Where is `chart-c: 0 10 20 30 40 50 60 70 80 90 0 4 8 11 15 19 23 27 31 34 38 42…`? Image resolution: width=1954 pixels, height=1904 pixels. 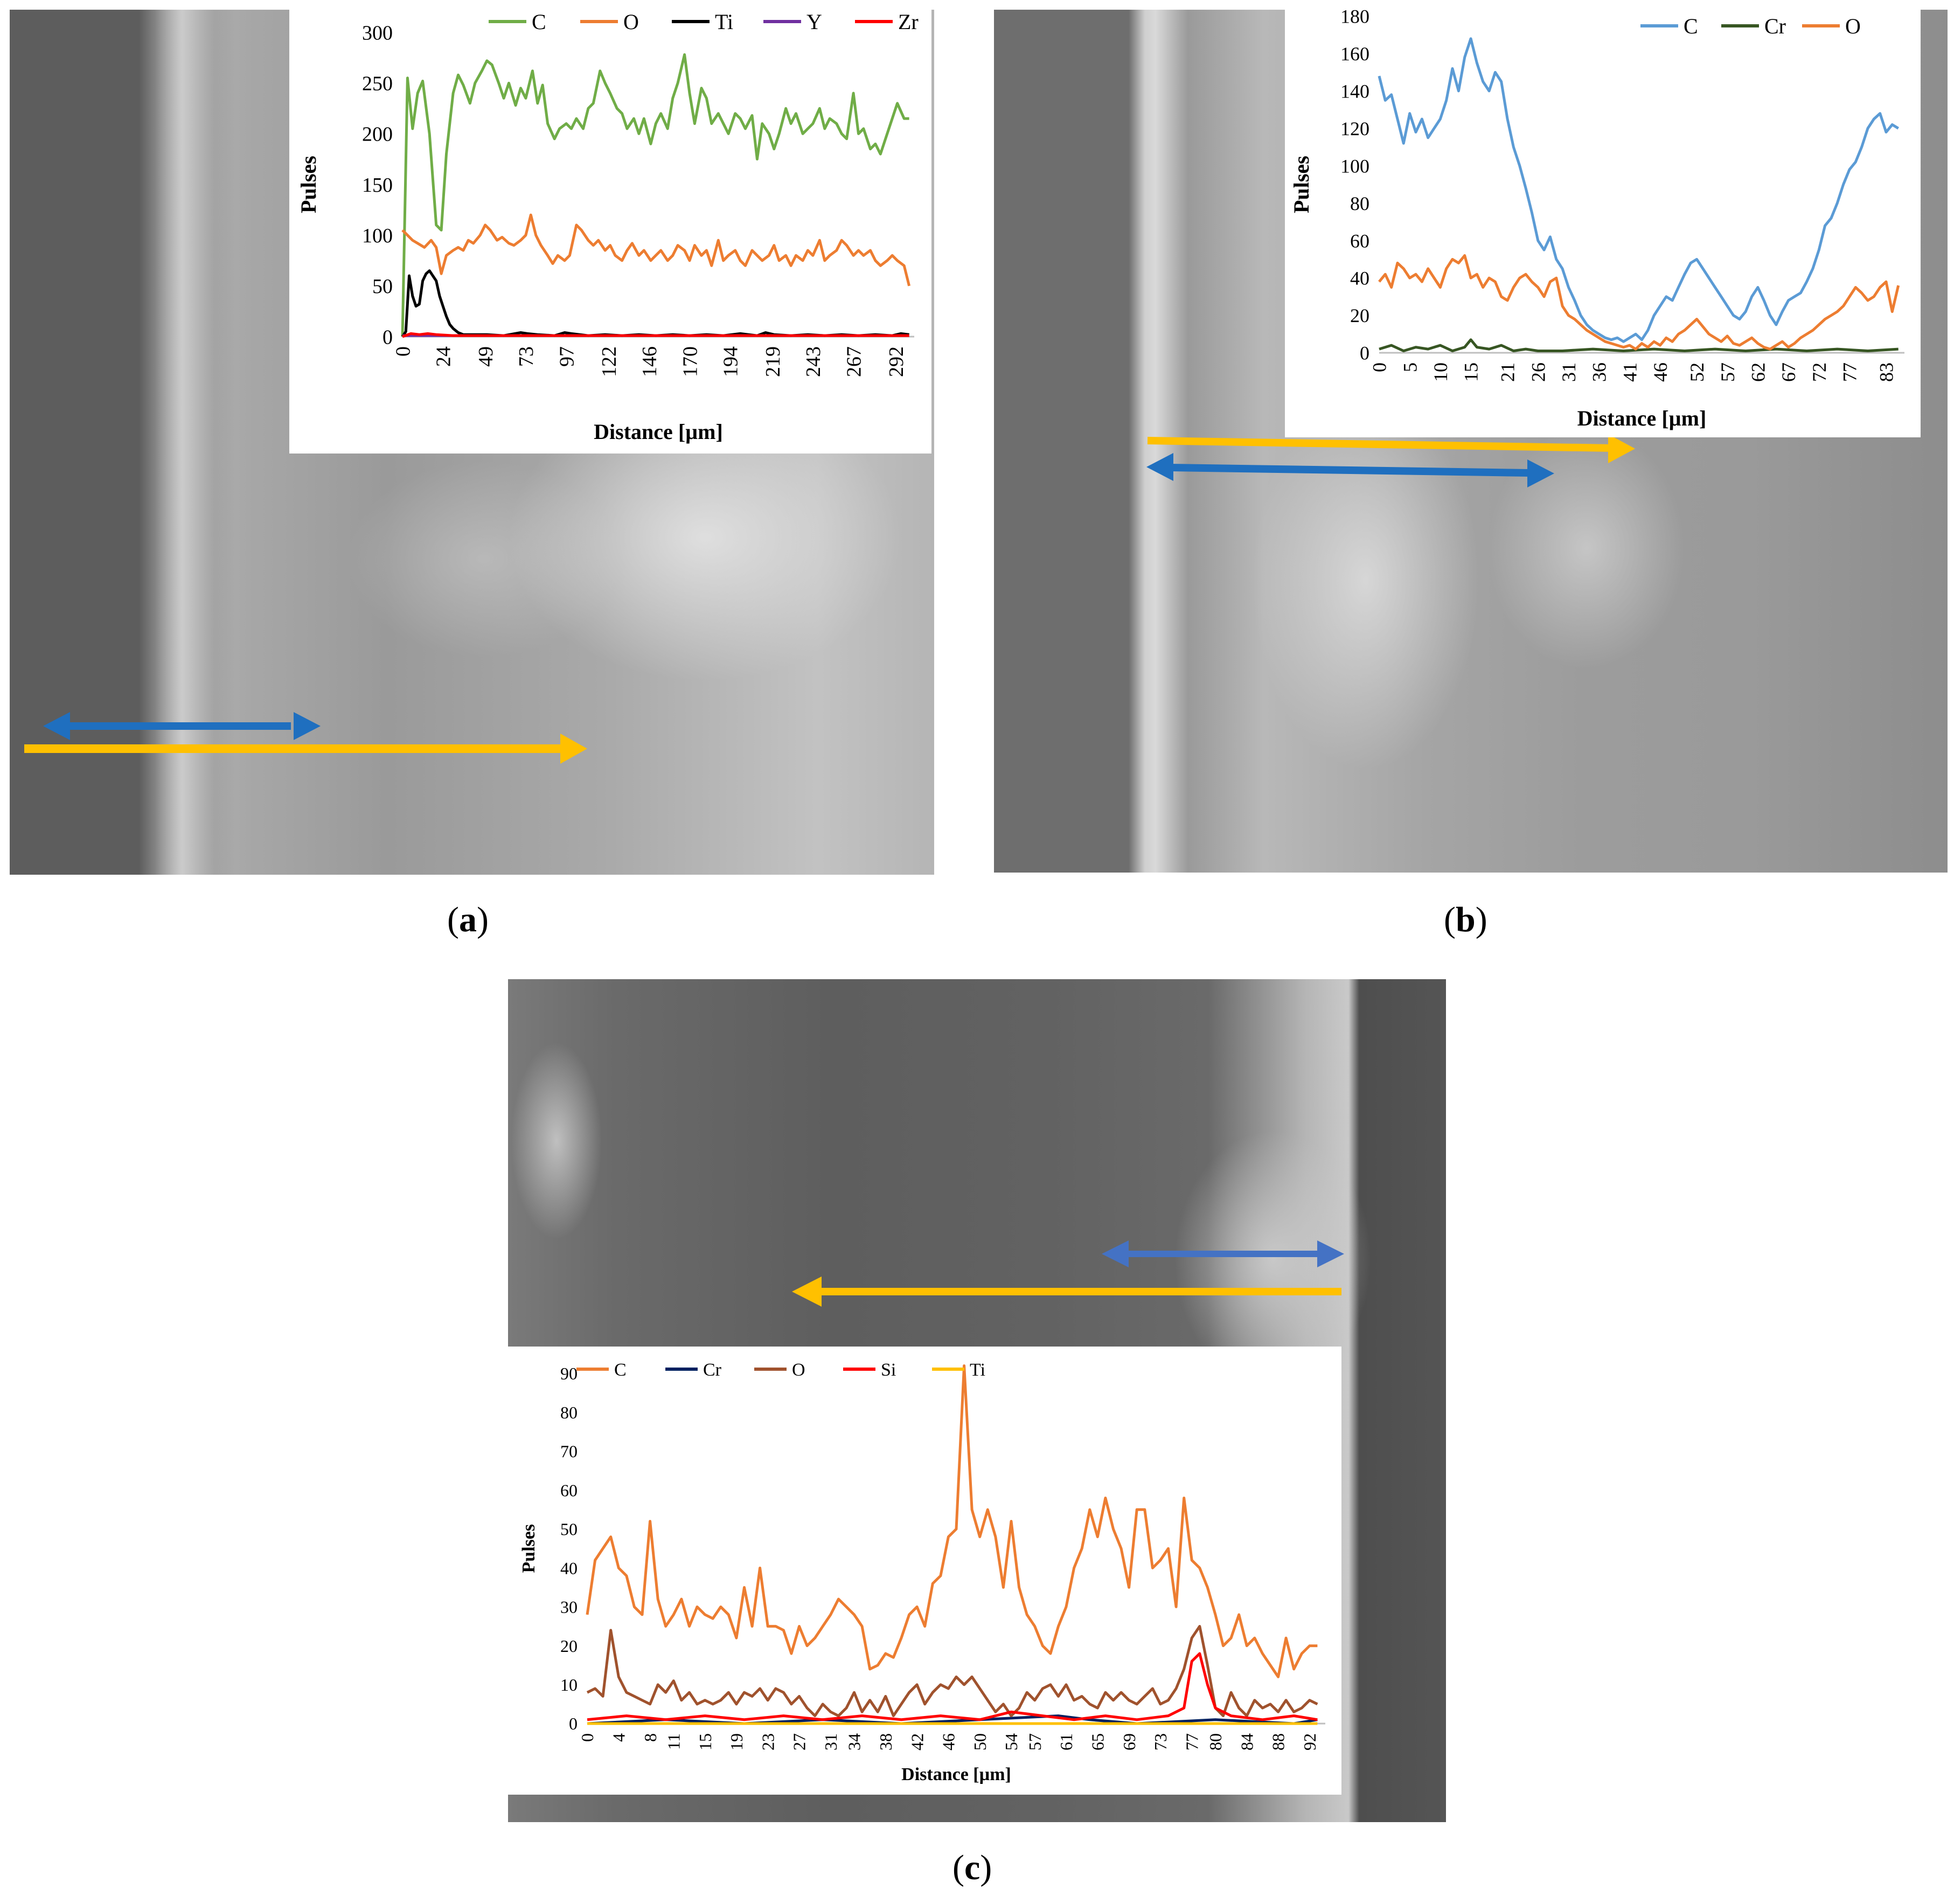 chart-c: 0 10 20 30 40 50 60 70 80 90 0 4 8 11 15 19 23 27 31 34 38 42… is located at coordinates (923, 1571).